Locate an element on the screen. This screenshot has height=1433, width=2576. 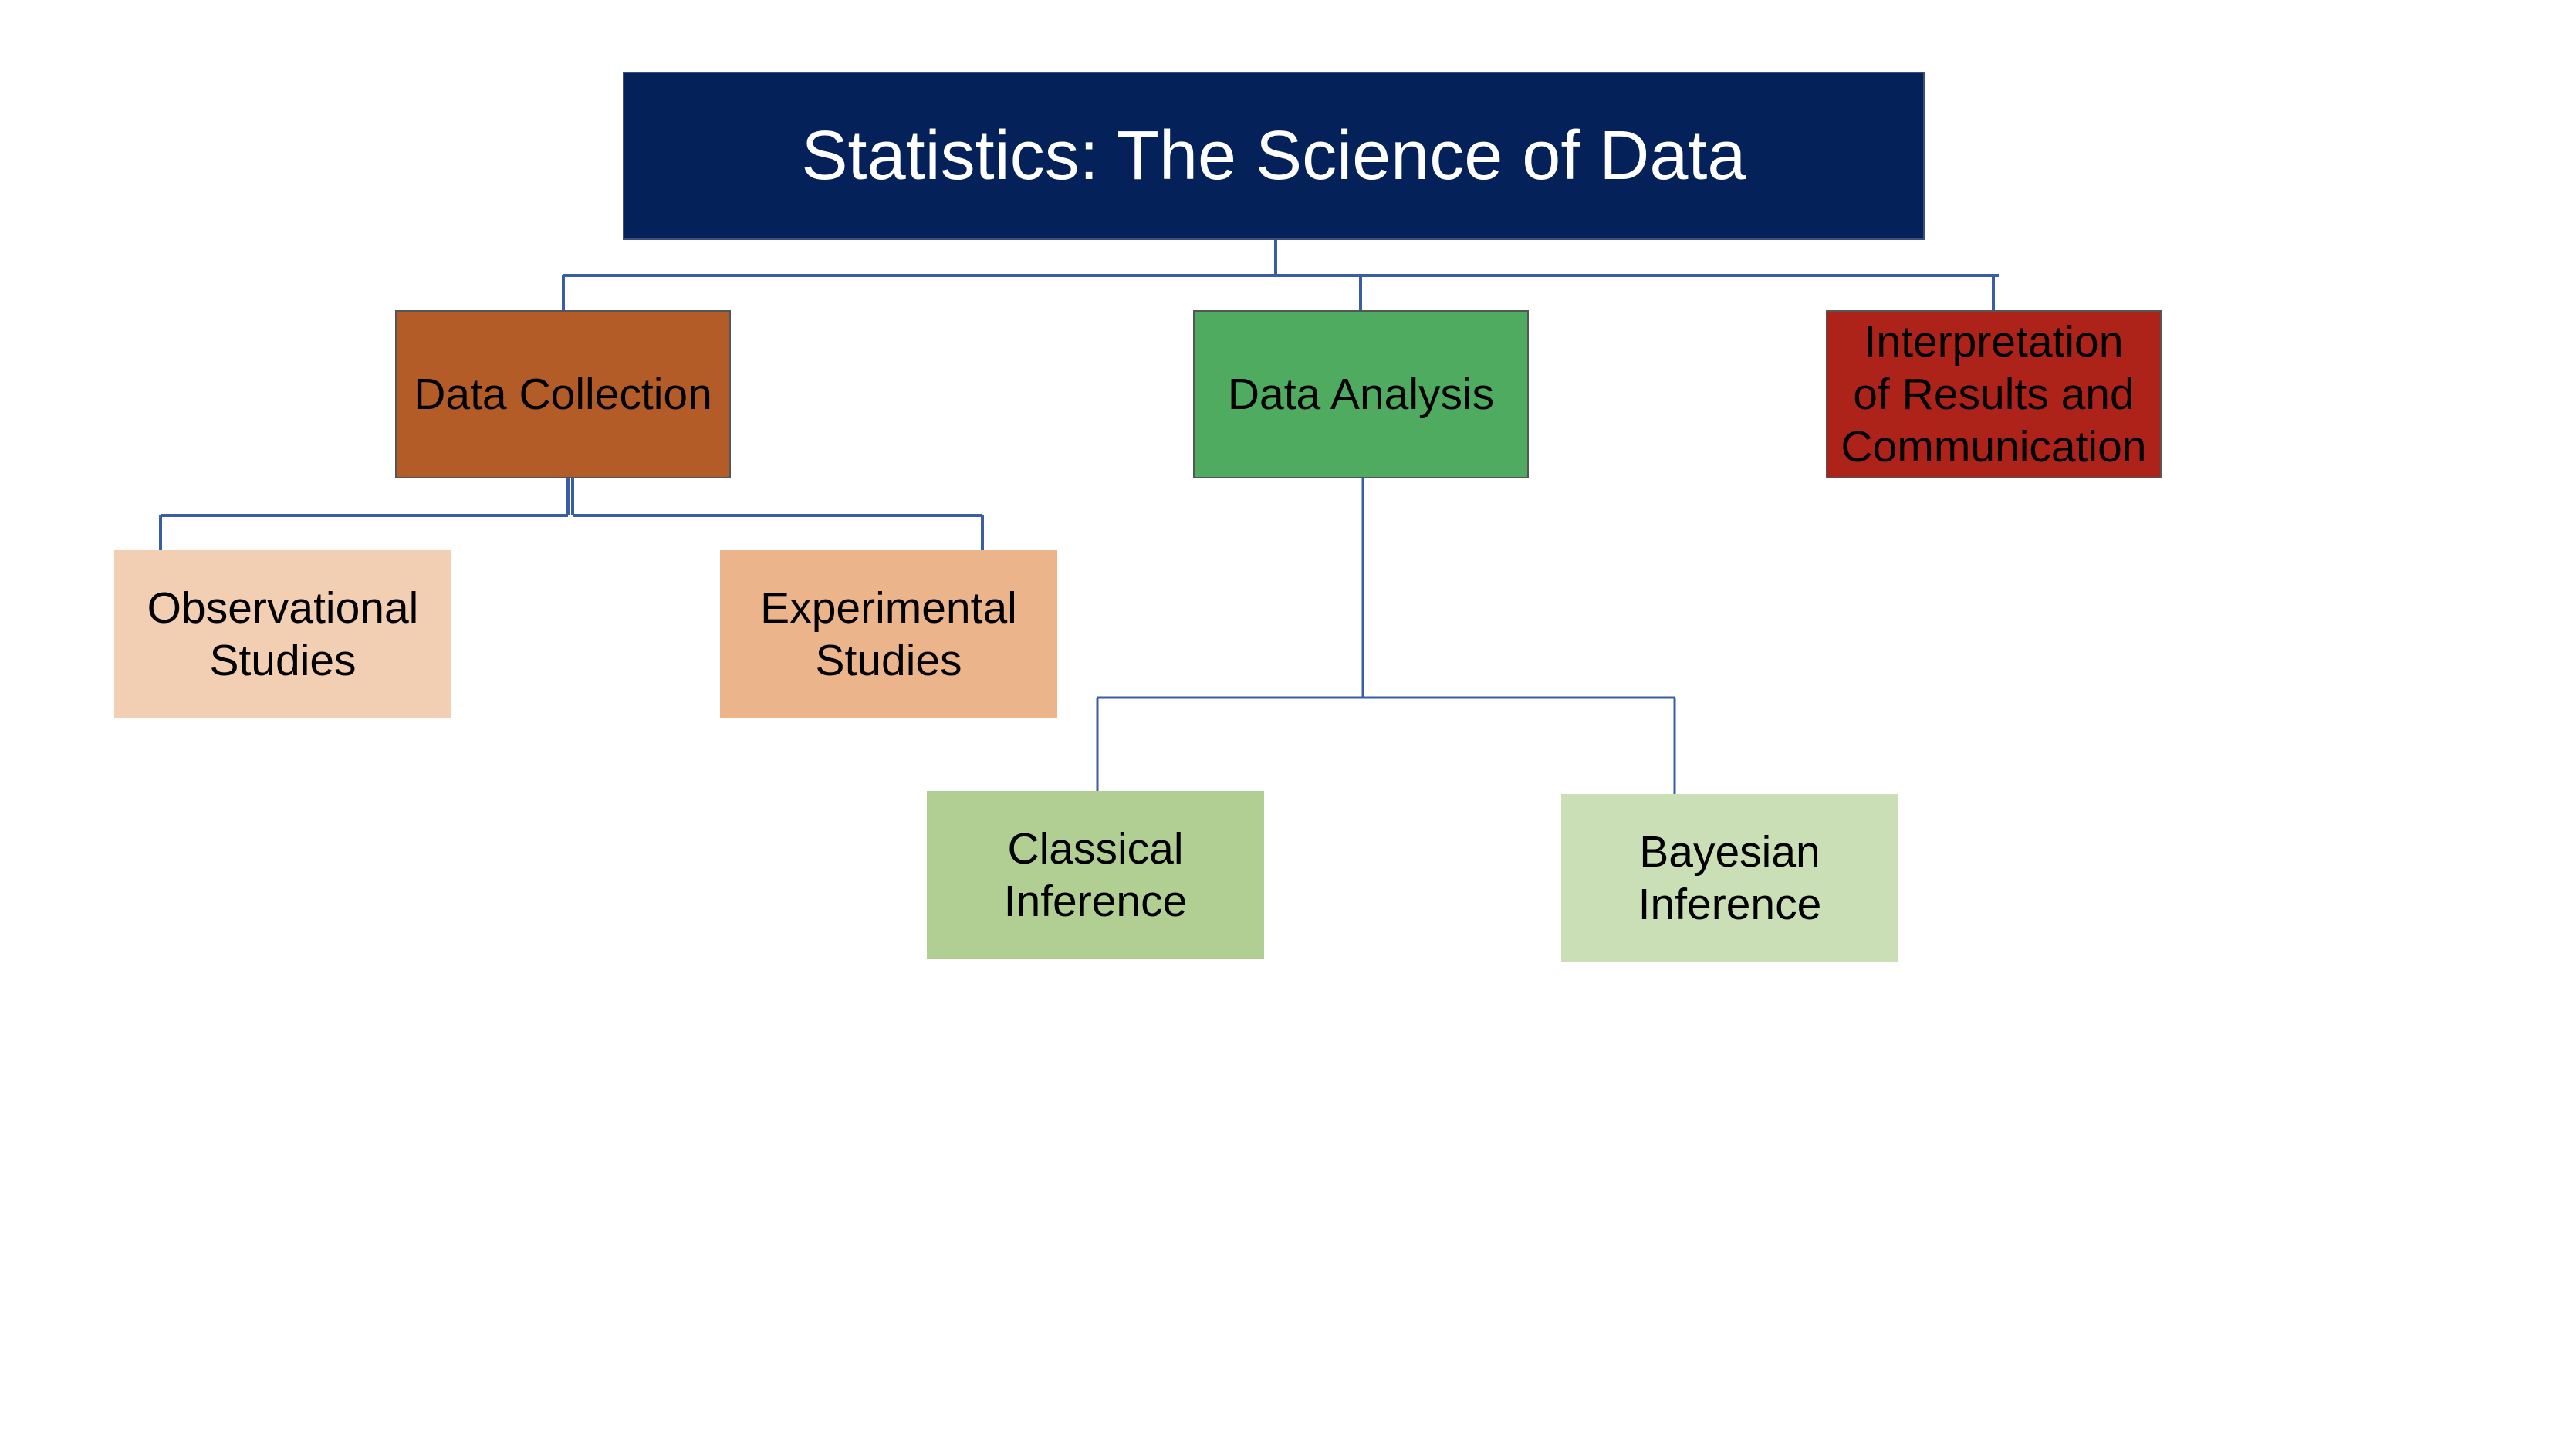
experimental-studies-node: Experimental Studies is located at coordinates (888, 634).